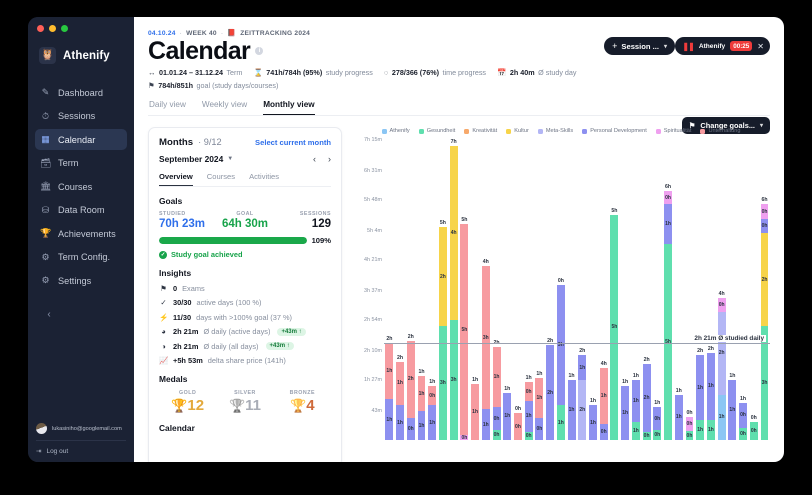 Image resolution: width=812 pixels, height=495 pixels. What do you see at coordinates (52, 28) in the screenshot?
I see `minimize-window-button` at bounding box center [52, 28].